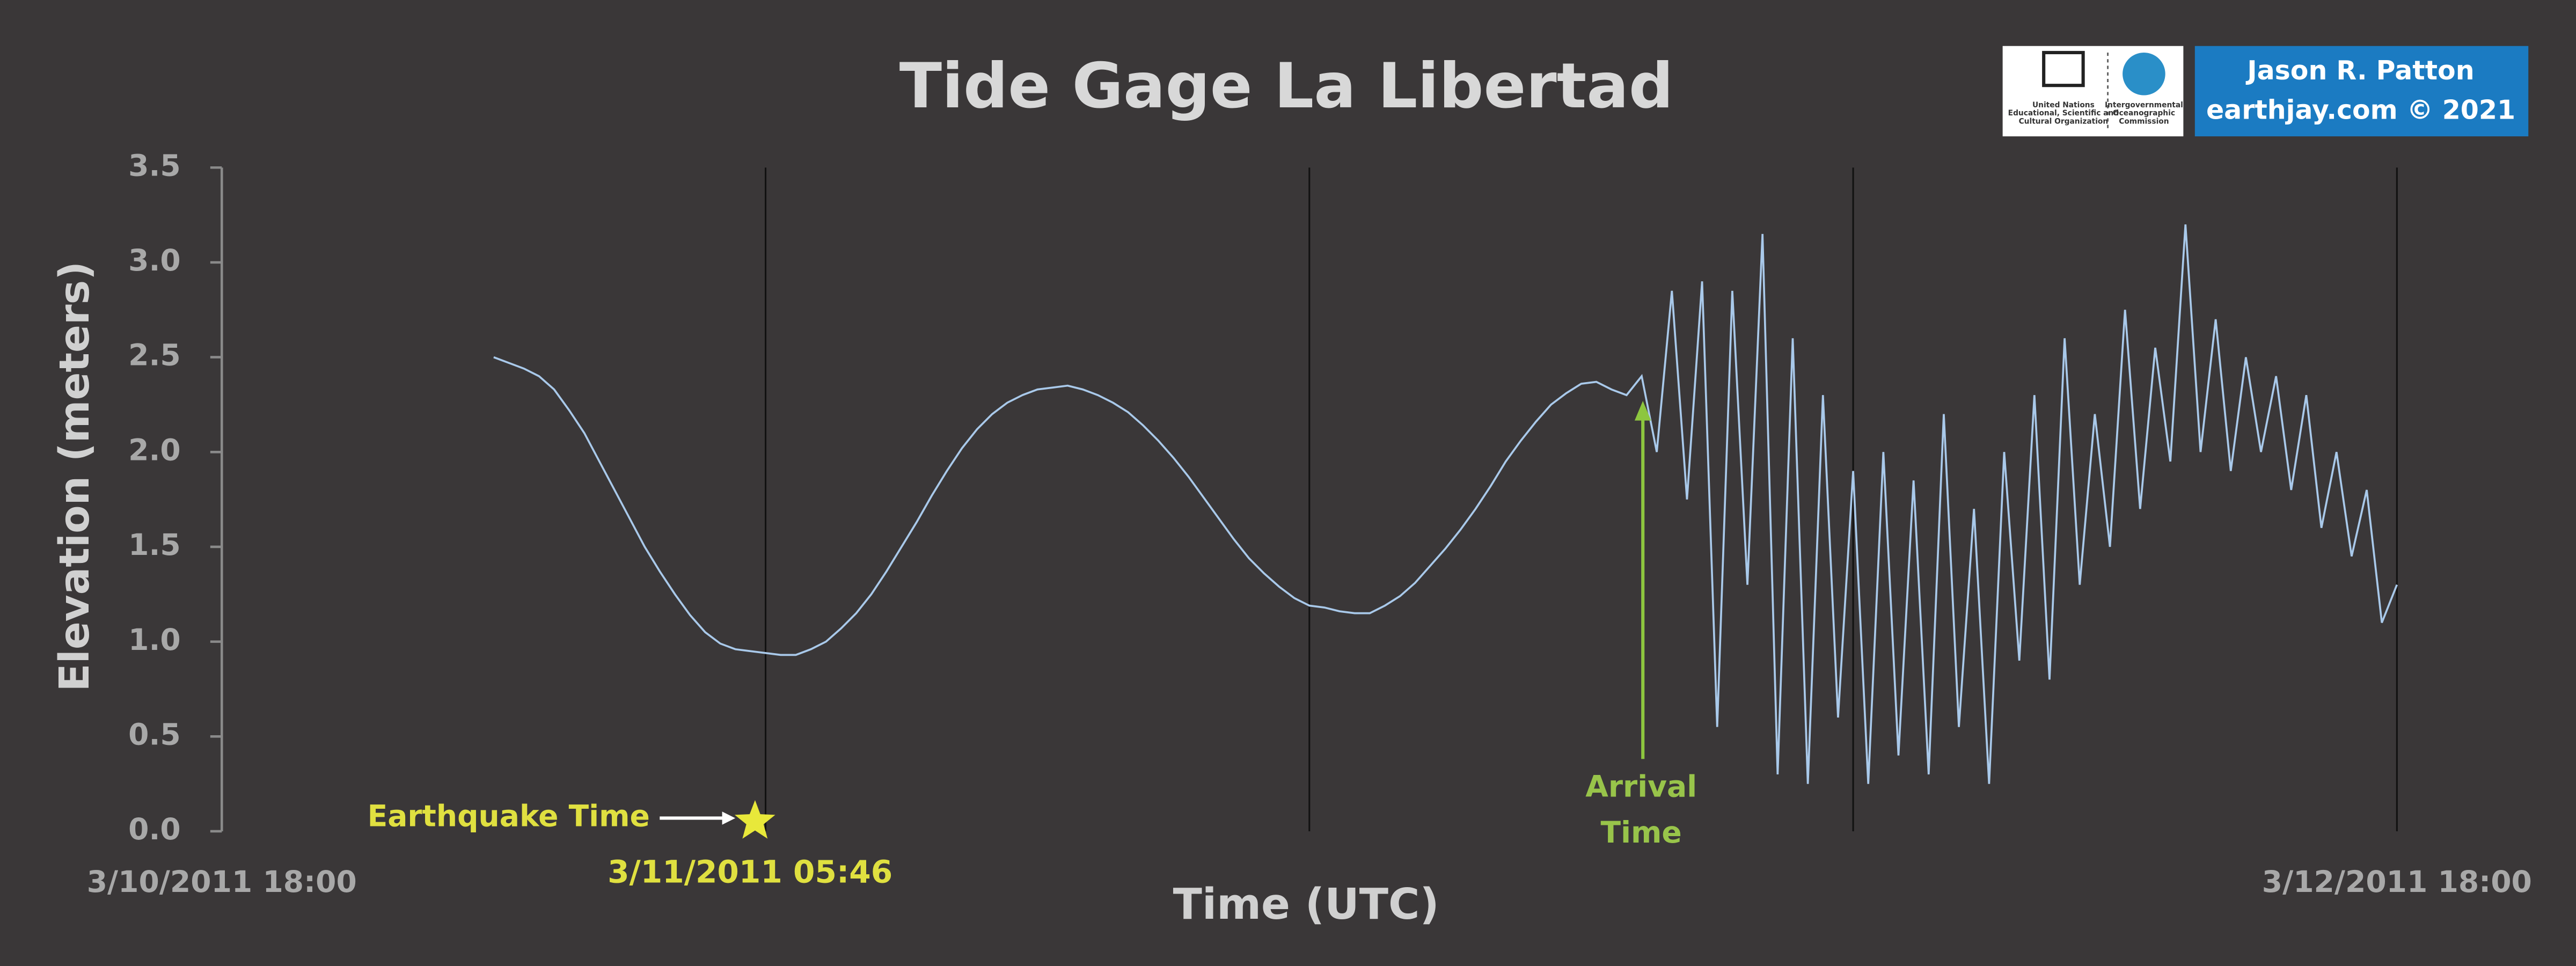 This screenshot has width=2576, height=966. I want to click on y-tick-label: 3.0, so click(154, 260).